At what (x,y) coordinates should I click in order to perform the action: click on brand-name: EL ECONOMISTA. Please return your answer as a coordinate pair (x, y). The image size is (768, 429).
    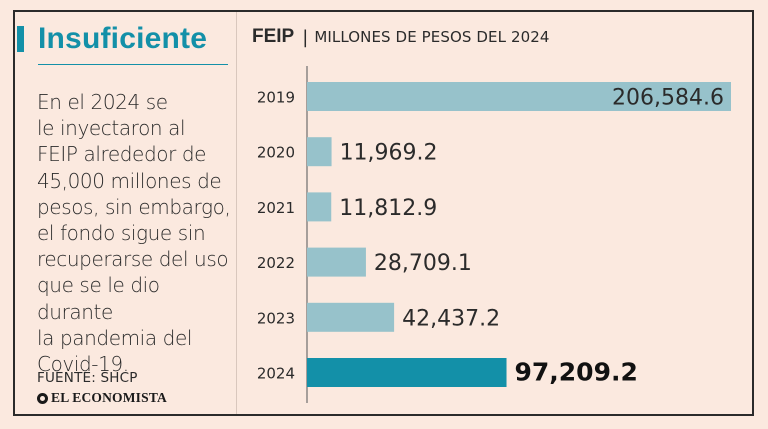
    Looking at the image, I should click on (109, 397).